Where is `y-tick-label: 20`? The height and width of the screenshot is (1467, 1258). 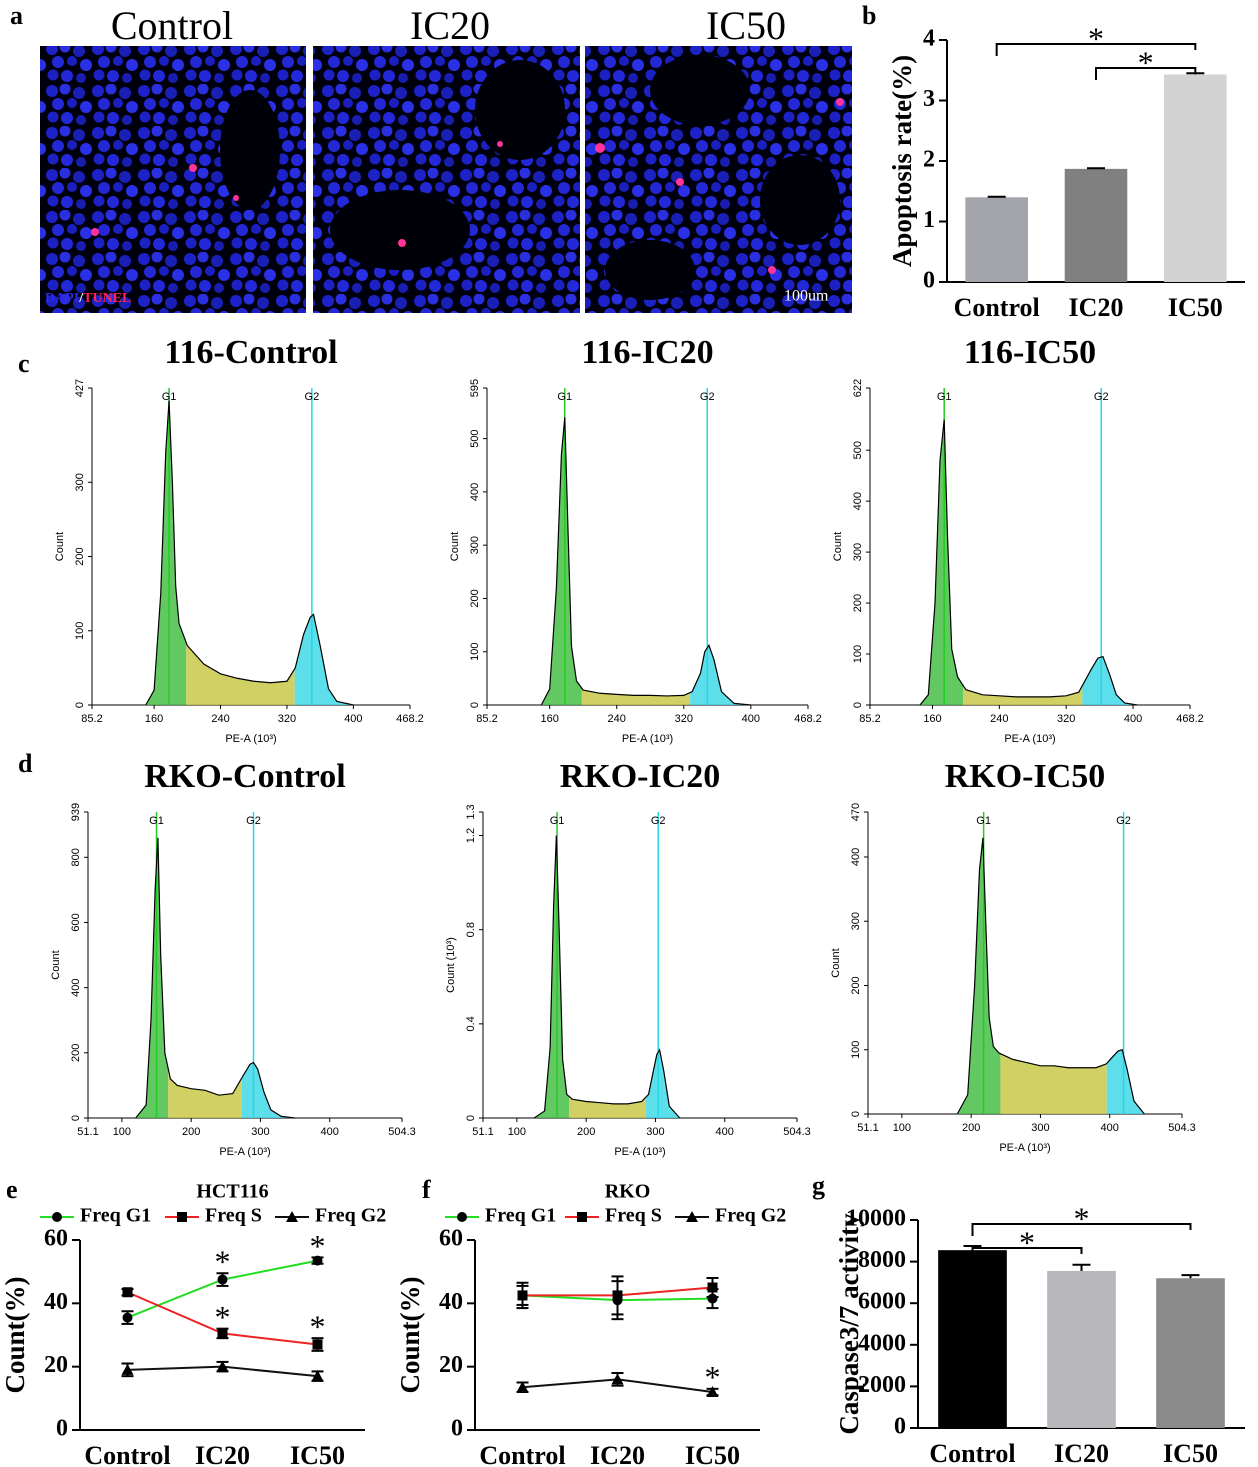
y-tick-label: 20 is located at coordinates (56, 1365).